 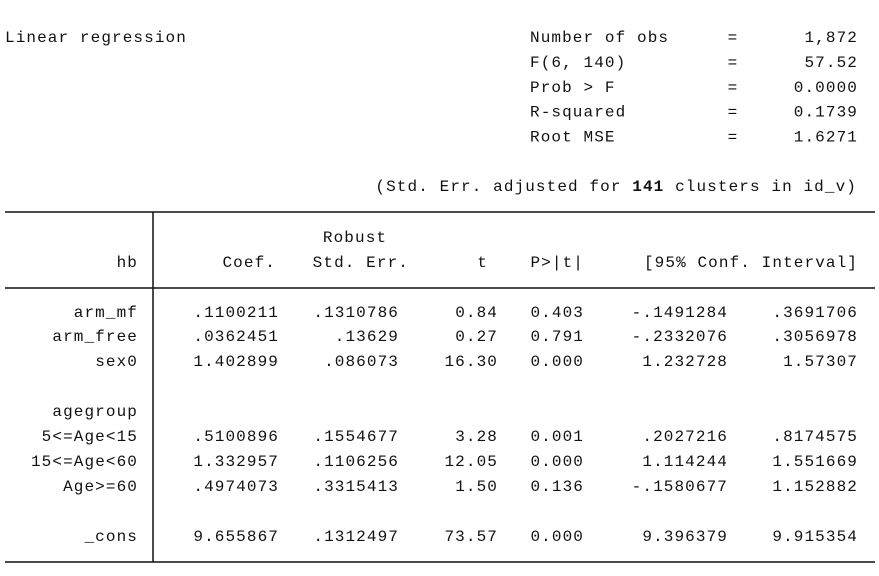 What do you see at coordinates (578, 63) in the screenshot?
I see `stat-label: F(6, 140)` at bounding box center [578, 63].